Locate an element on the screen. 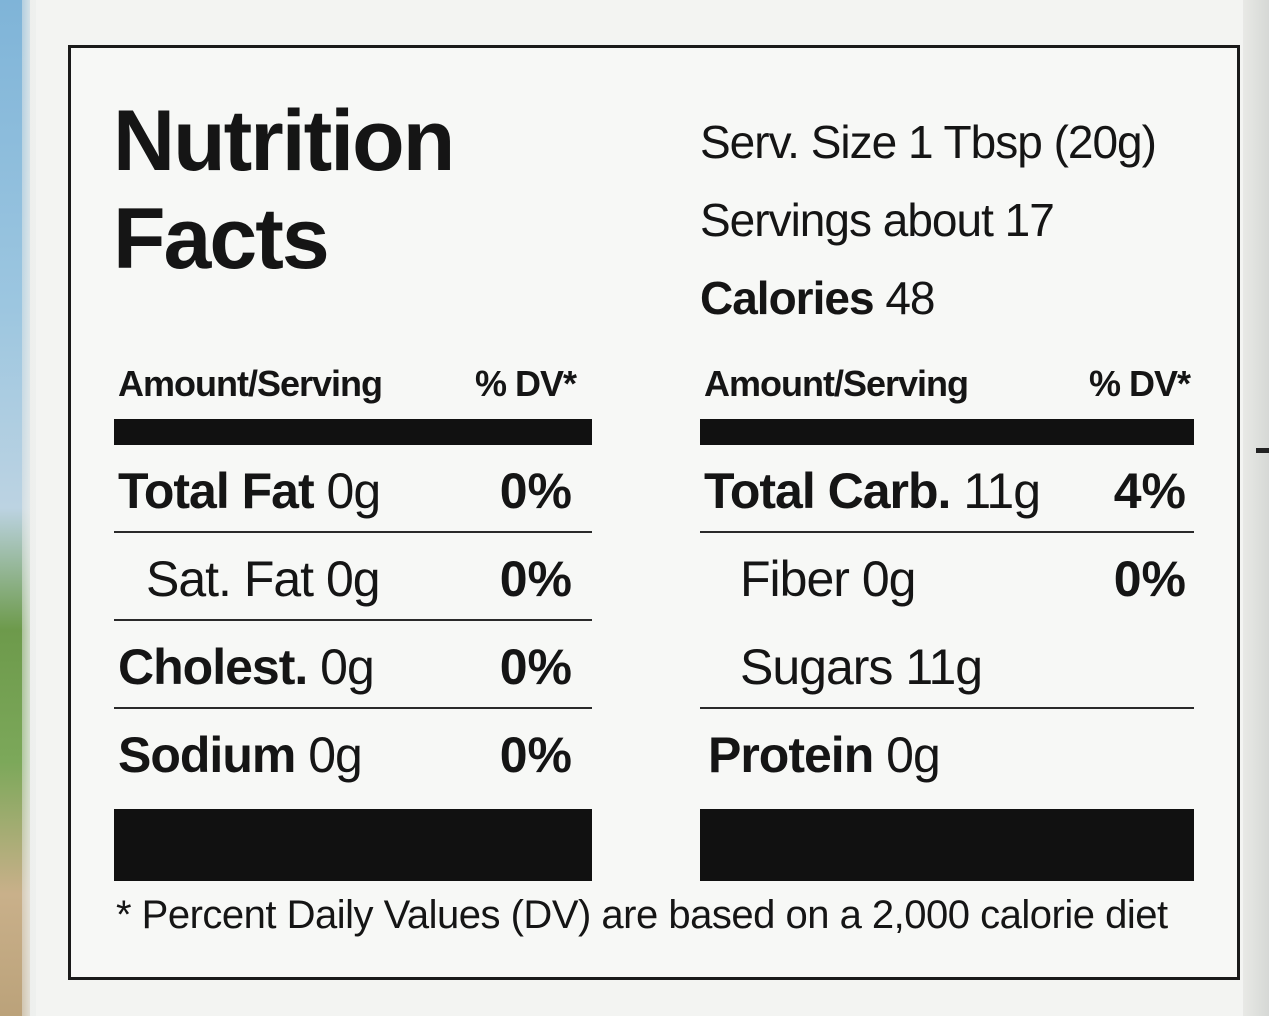 Image resolution: width=1269 pixels, height=1016 pixels. nutrient-name: Protein 0g is located at coordinates (824, 755).